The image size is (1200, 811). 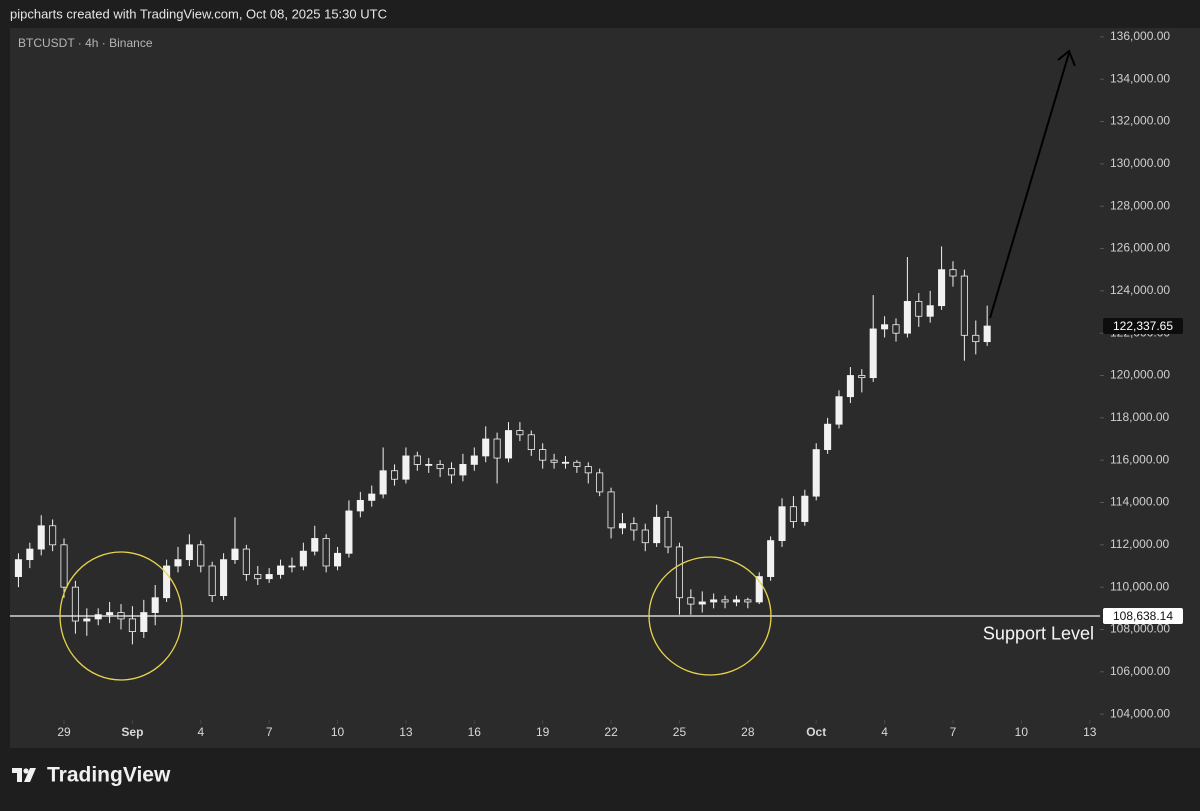 I want to click on x-tick-label: 28, so click(x=748, y=732).